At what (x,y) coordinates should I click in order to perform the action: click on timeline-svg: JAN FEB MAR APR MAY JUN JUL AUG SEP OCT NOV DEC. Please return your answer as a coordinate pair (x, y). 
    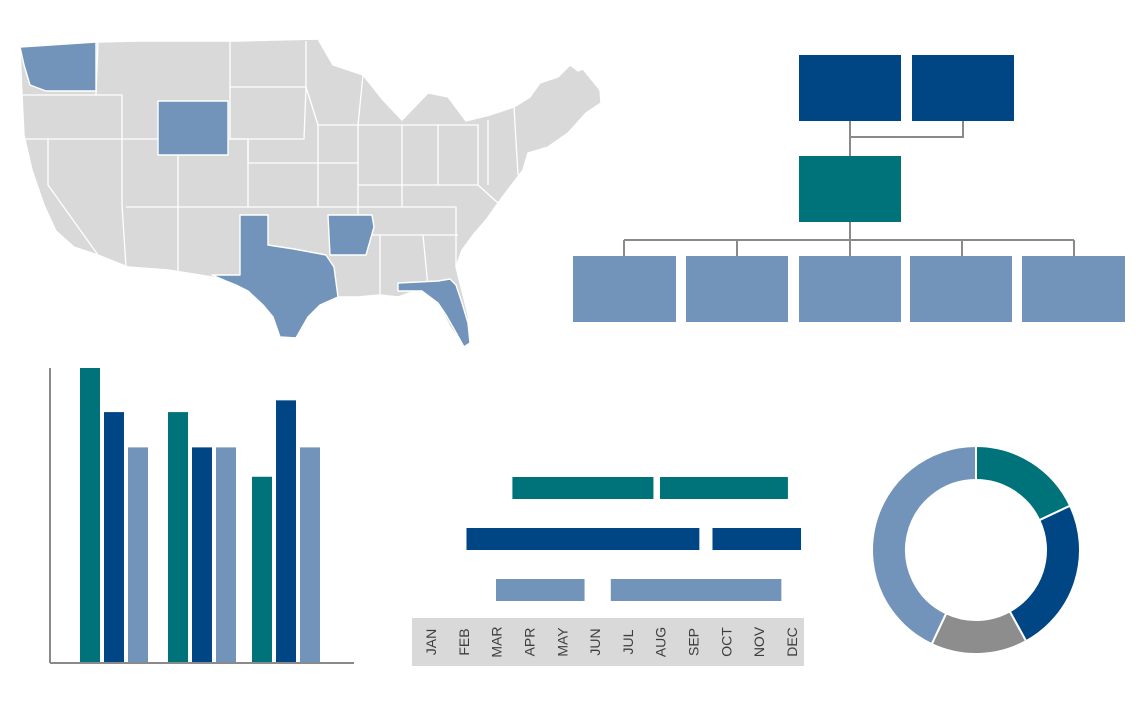
    Looking at the image, I should click on (608, 571).